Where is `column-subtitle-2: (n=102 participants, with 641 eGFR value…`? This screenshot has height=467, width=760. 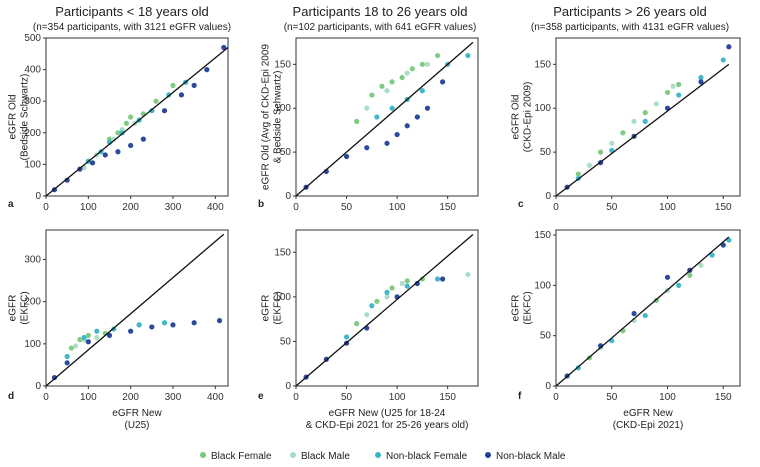
column-subtitle-2: (n=102 participants, with 641 eGFR value… is located at coordinates (380, 27).